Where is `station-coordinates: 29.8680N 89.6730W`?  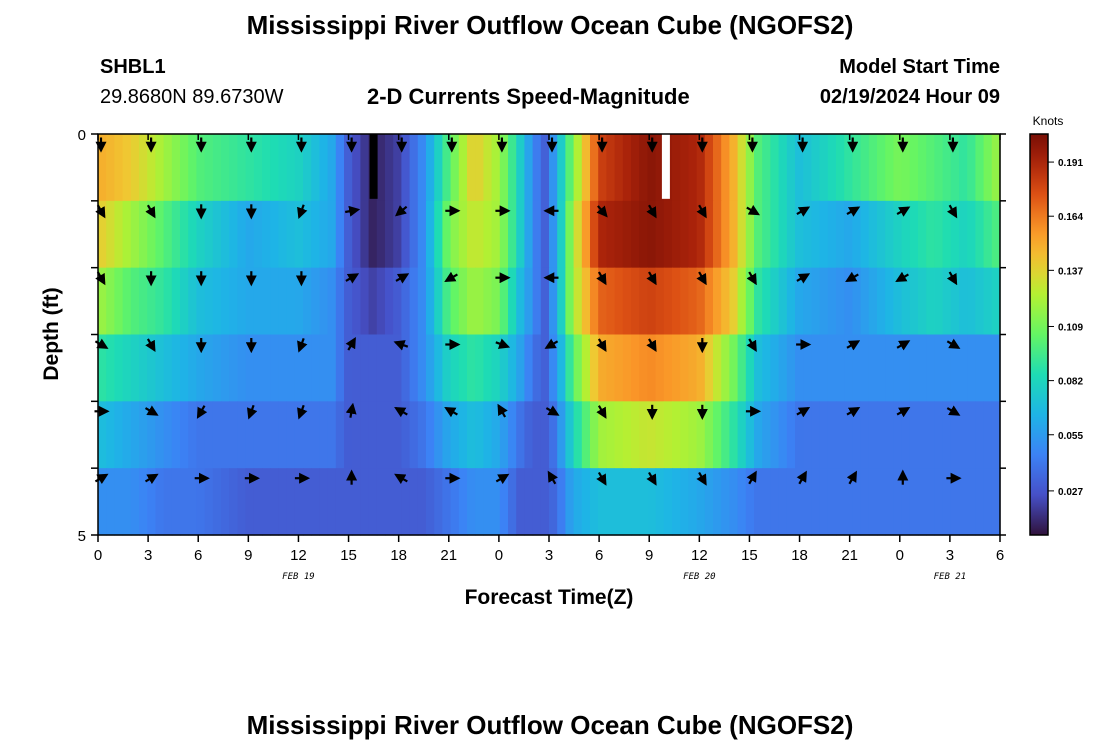
station-coordinates: 29.8680N 89.6730W is located at coordinates (192, 97).